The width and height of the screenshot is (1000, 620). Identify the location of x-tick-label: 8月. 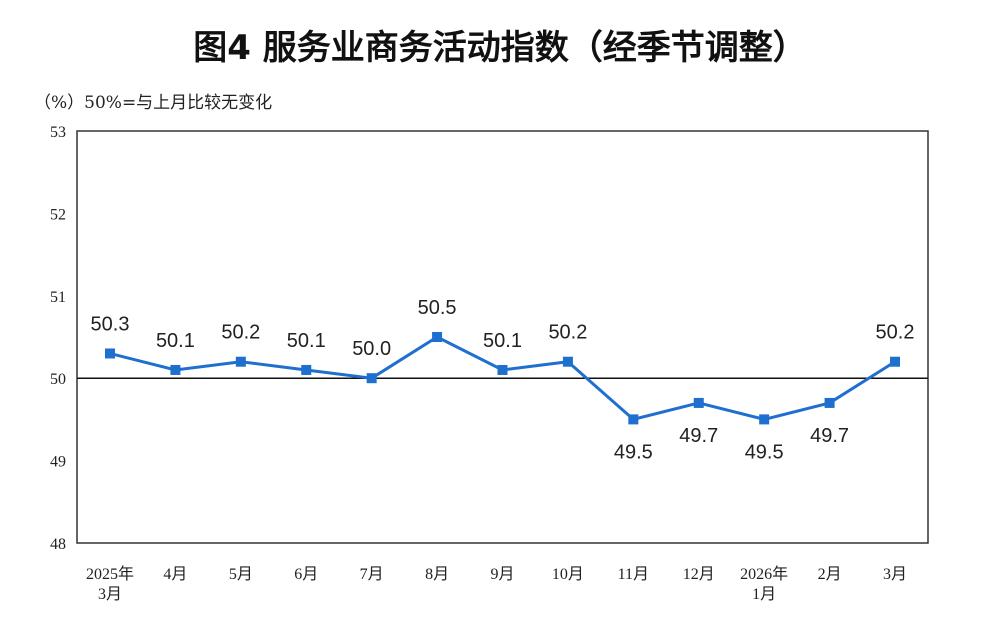
(437, 574).